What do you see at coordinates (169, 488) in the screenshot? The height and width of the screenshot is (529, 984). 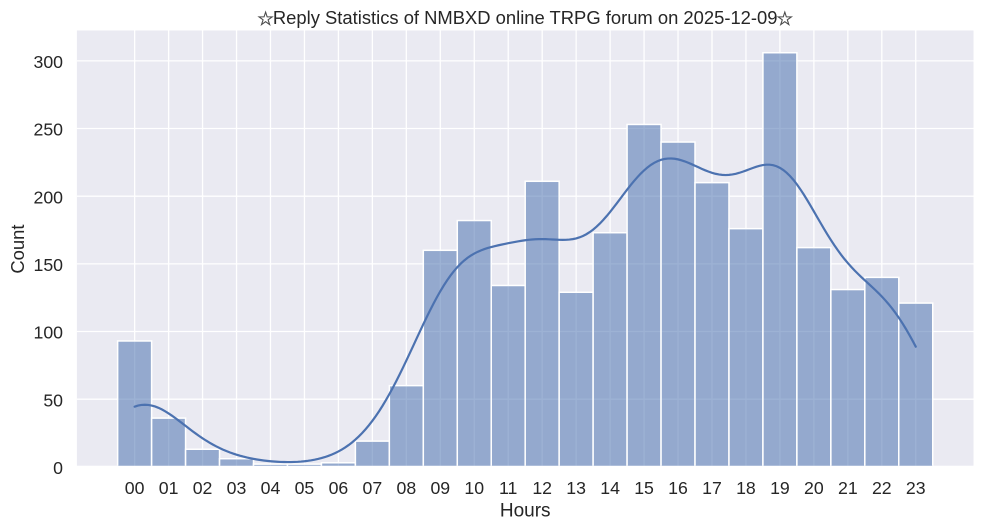 I see `svg-text: 01` at bounding box center [169, 488].